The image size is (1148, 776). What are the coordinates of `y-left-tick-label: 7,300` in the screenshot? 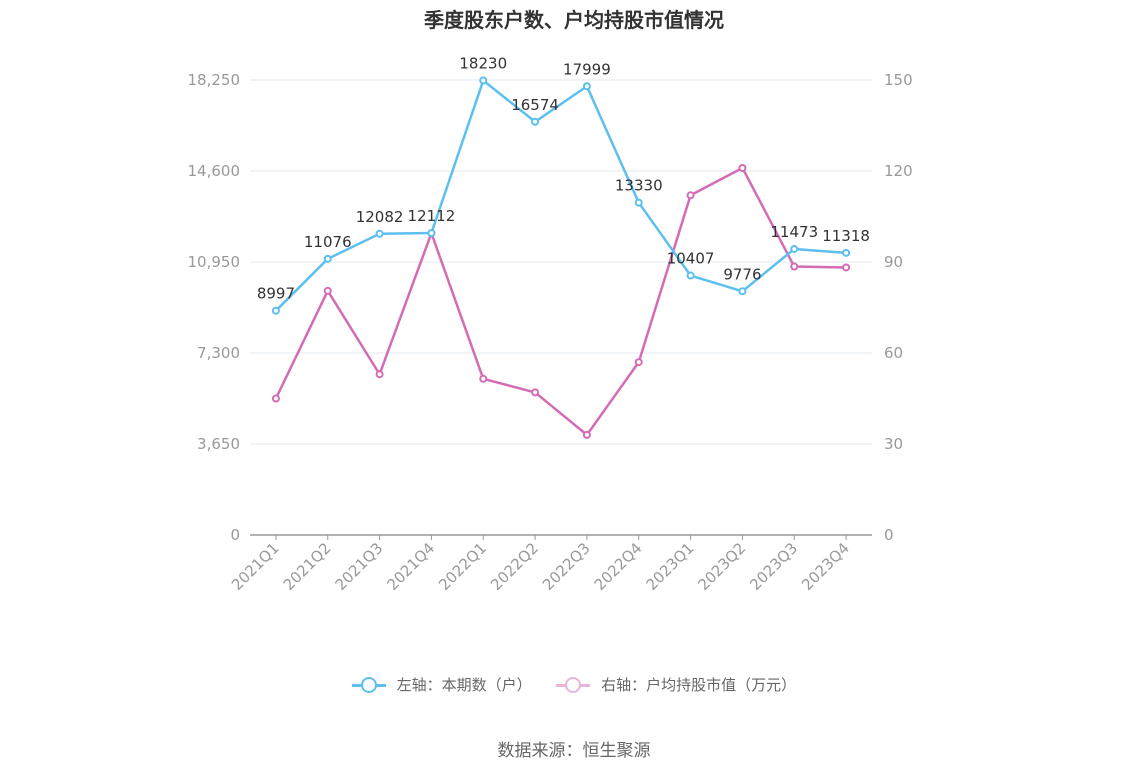 It's located at (218, 353).